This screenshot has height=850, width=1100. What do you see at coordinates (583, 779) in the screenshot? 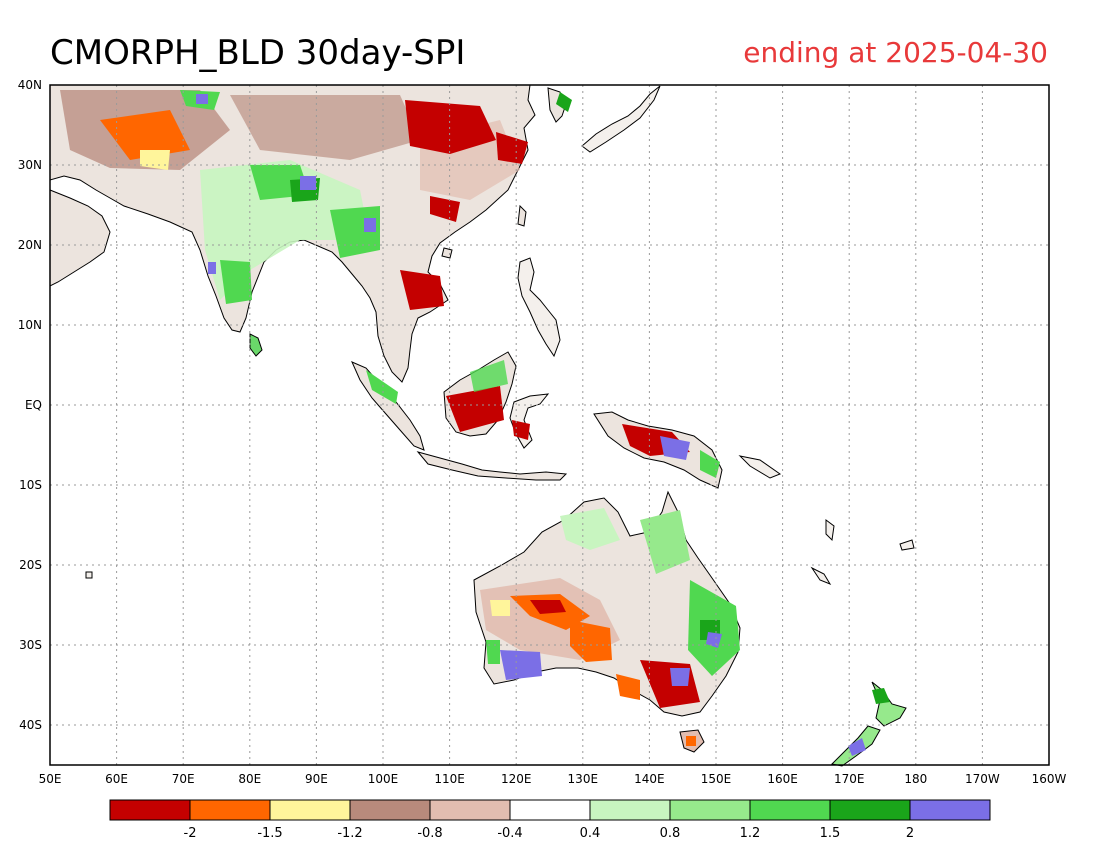
I see `x-tick-label: 130E` at bounding box center [583, 779].